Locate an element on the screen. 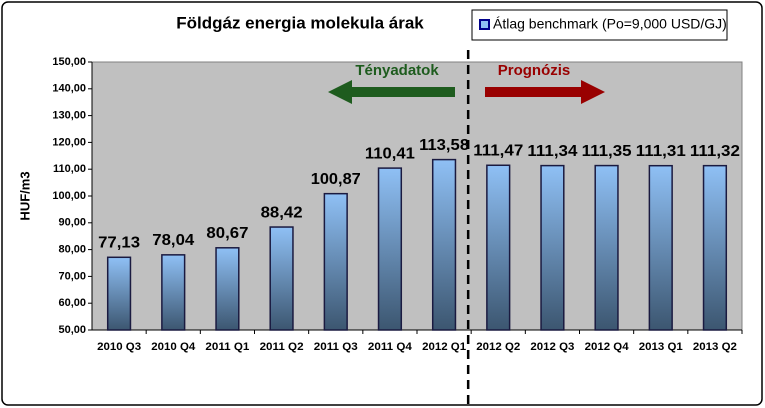 This screenshot has width=765, height=408. data-label: 77,13 is located at coordinates (119, 243).